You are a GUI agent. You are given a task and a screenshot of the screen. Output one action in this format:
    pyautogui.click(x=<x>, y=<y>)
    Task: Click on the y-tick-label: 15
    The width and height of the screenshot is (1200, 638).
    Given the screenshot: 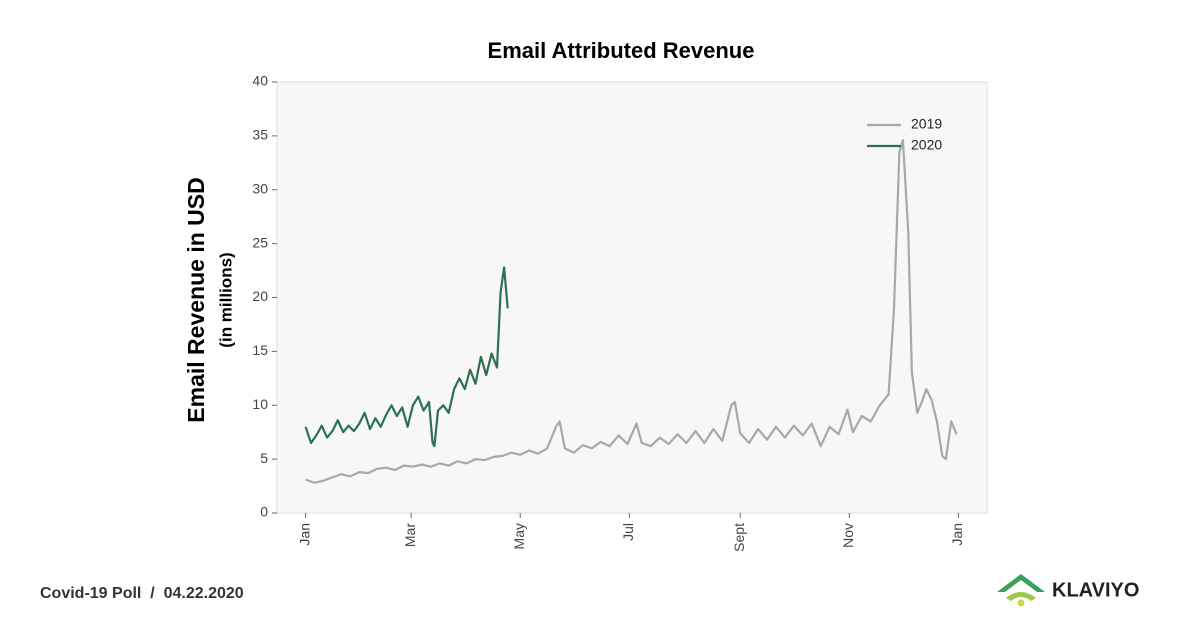 What is the action you would take?
    pyautogui.click(x=260, y=350)
    